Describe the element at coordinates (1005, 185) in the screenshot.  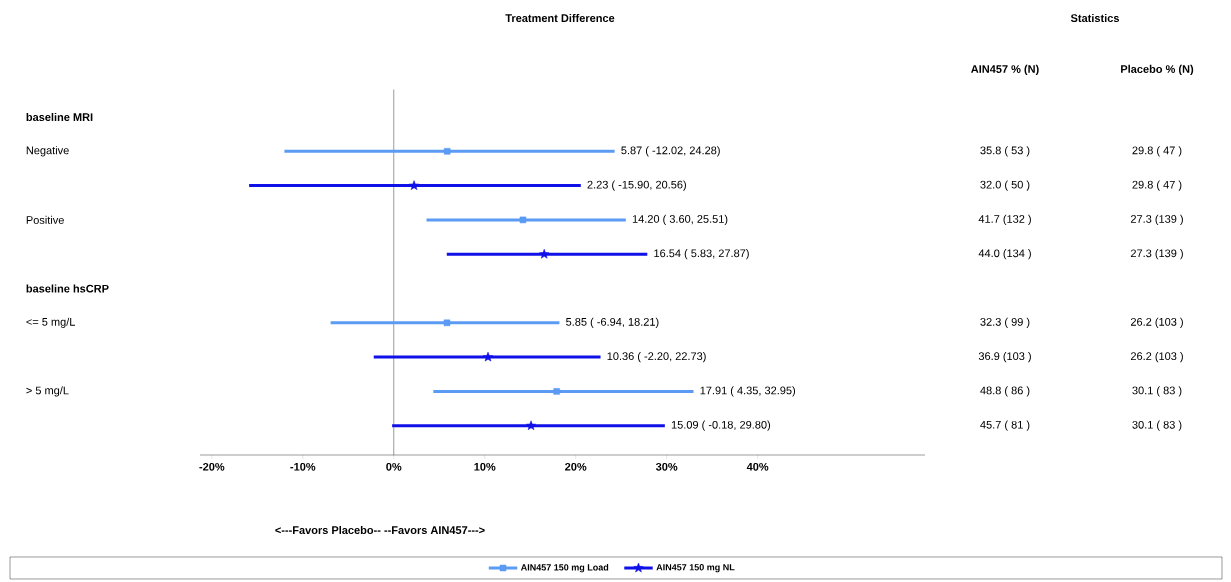
I see `text: 32.0 ( 50 )` at that location.